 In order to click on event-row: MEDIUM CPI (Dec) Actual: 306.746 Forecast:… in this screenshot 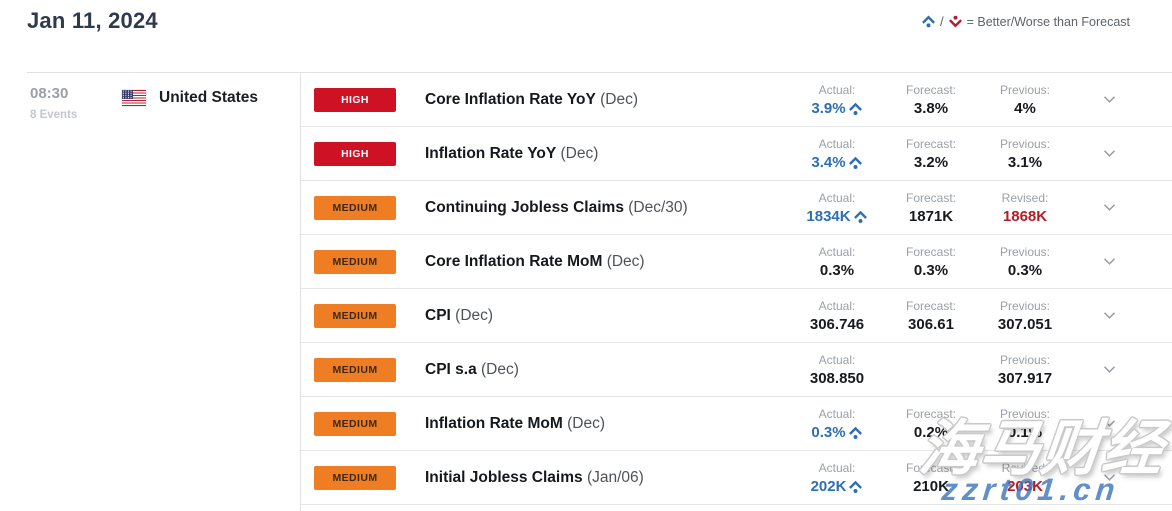, I will do `click(736, 316)`.